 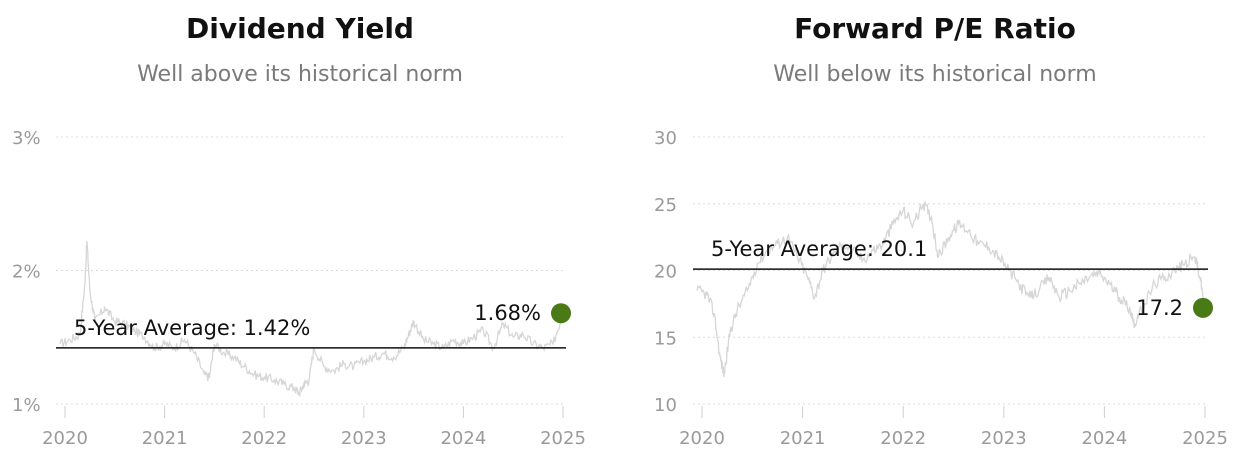 I want to click on y-tick-label: 2%, so click(x=26, y=272).